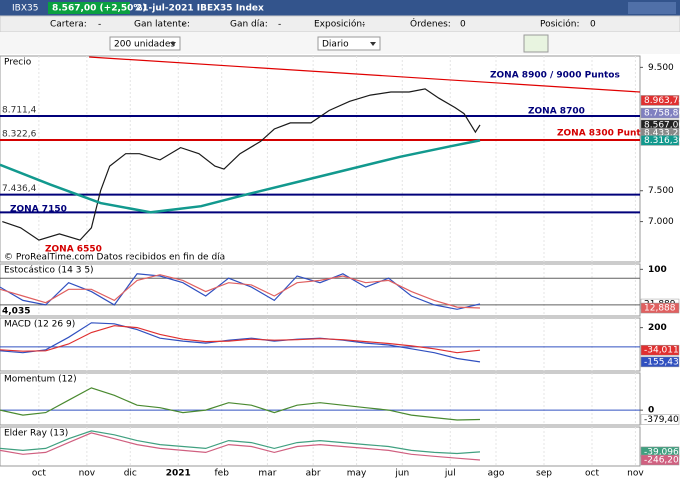  Describe the element at coordinates (604, 134) in the screenshot. I see `annotation: ZONA 8300 Puntos` at that location.